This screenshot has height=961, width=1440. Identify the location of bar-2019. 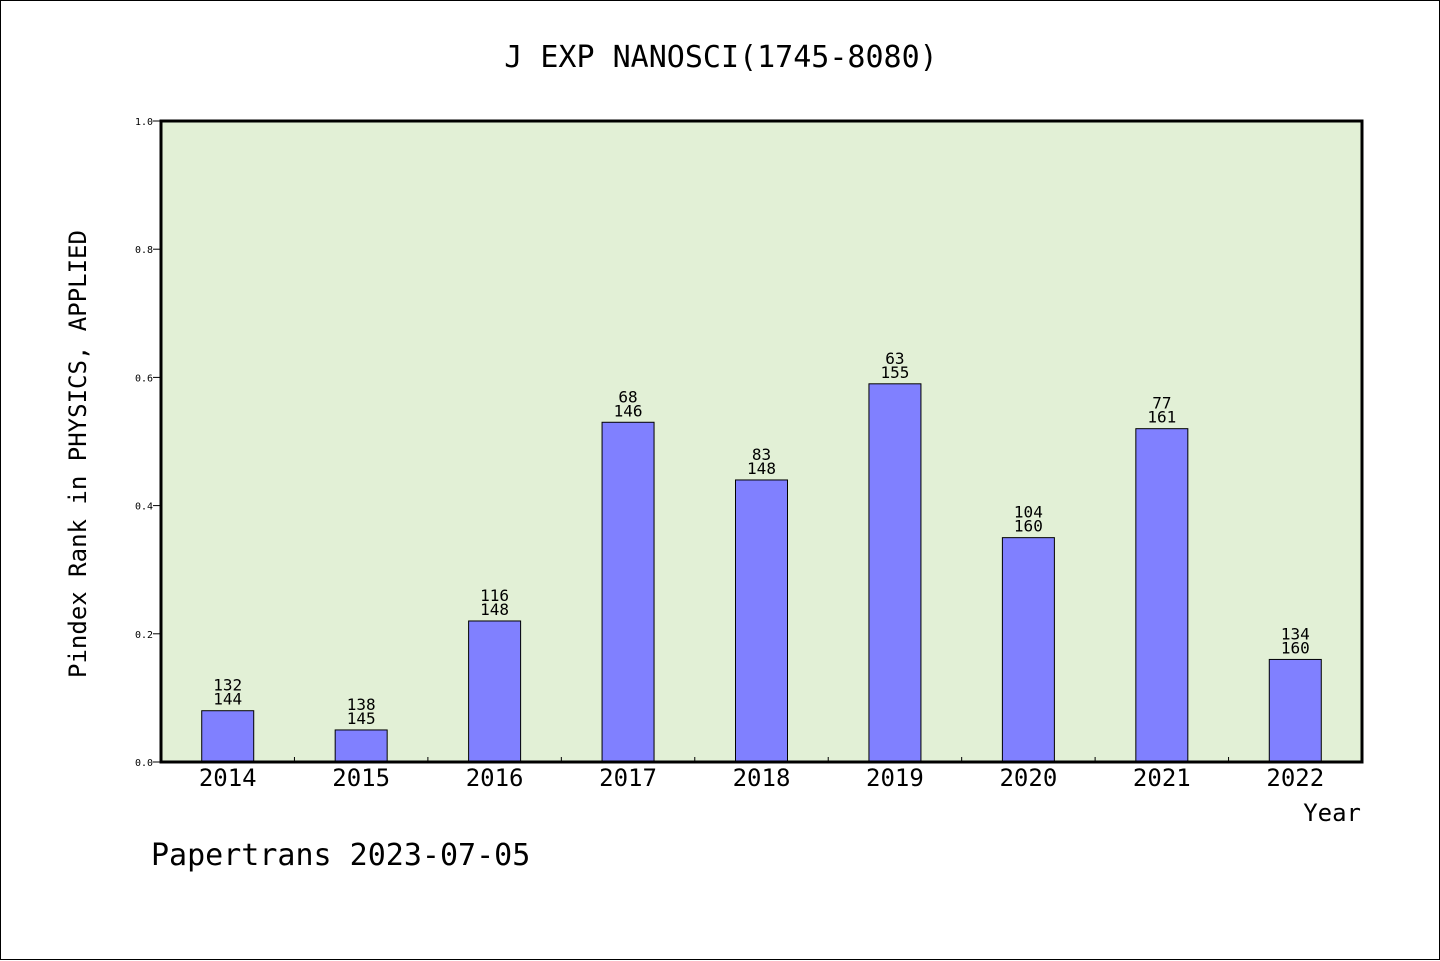
(895, 573).